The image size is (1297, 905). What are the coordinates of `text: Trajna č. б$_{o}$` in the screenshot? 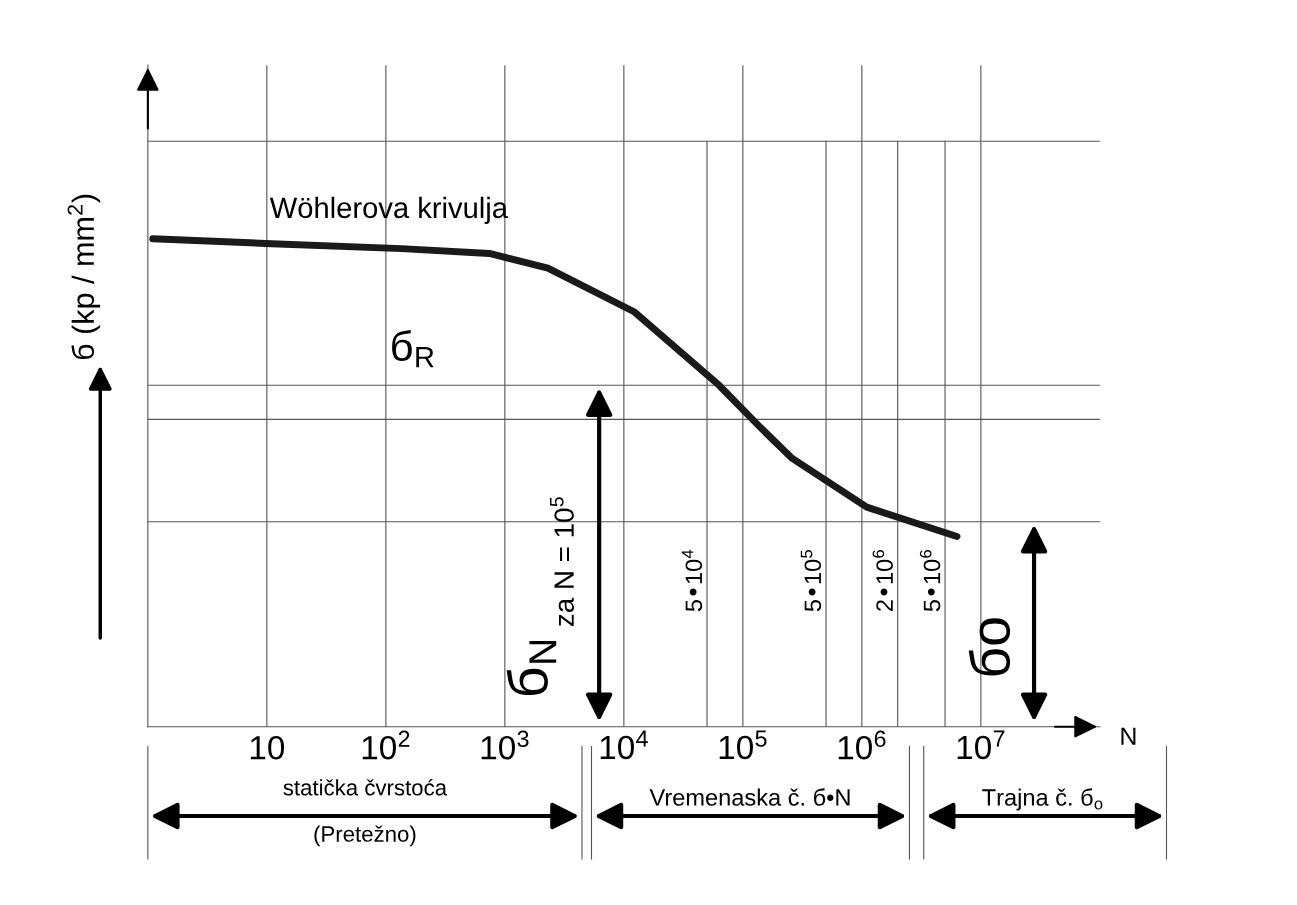 It's located at (1042, 799).